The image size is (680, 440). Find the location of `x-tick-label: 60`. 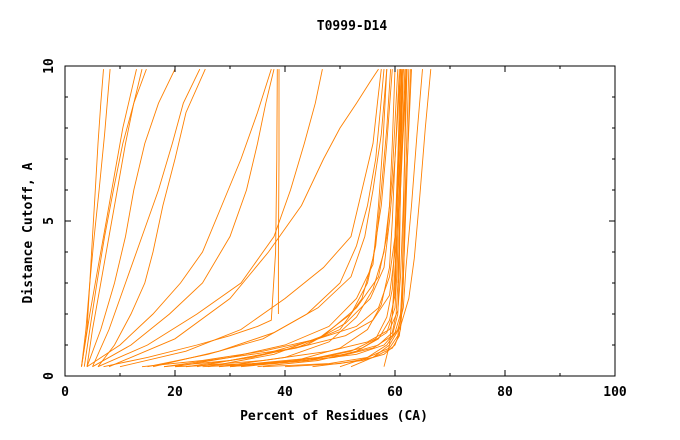

x-tick-label: 60 is located at coordinates (395, 392).